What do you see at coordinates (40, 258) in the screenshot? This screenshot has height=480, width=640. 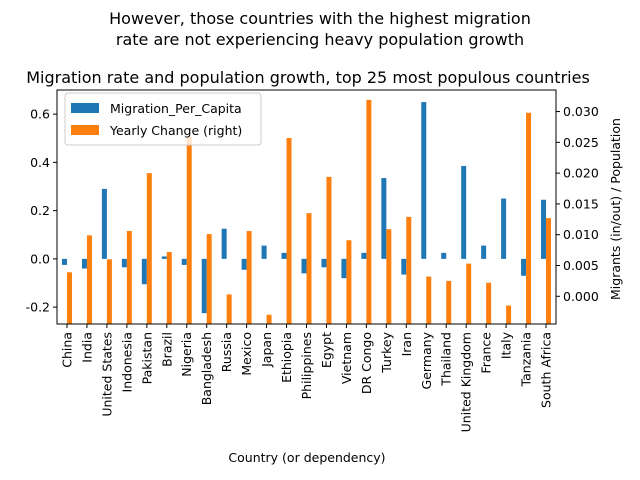 I see `left-tick-label: 0.0` at bounding box center [40, 258].